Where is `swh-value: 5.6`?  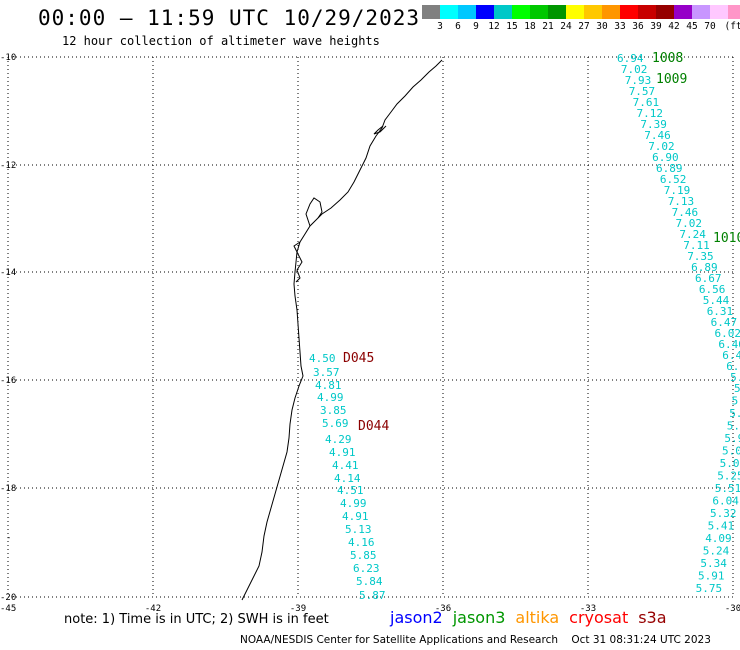 swh-value: 5.6 is located at coordinates (737, 388).